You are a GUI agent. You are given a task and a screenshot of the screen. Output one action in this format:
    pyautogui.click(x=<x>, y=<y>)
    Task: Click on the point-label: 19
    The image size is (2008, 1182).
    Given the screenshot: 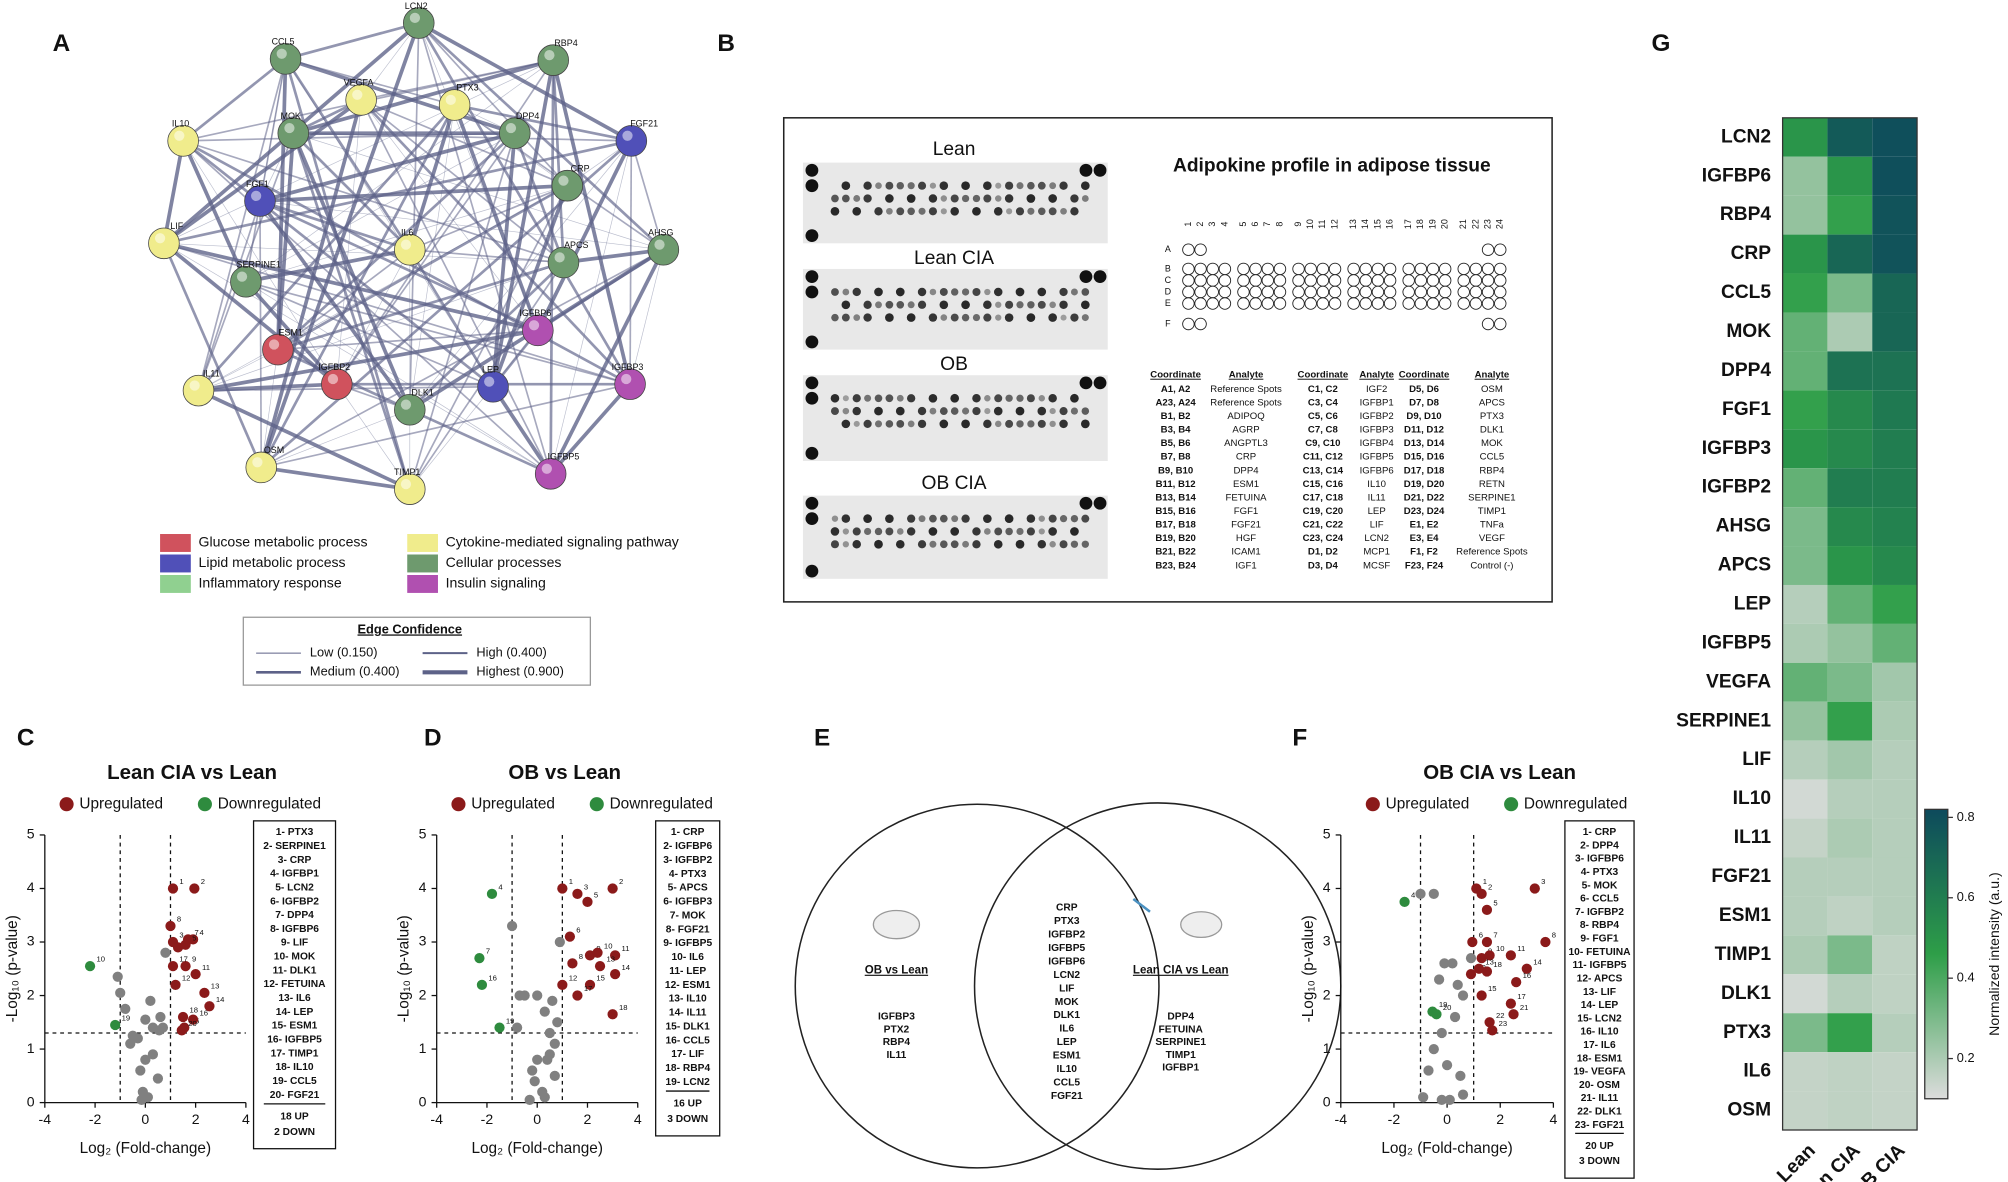 What is the action you would take?
    pyautogui.click(x=1443, y=1004)
    